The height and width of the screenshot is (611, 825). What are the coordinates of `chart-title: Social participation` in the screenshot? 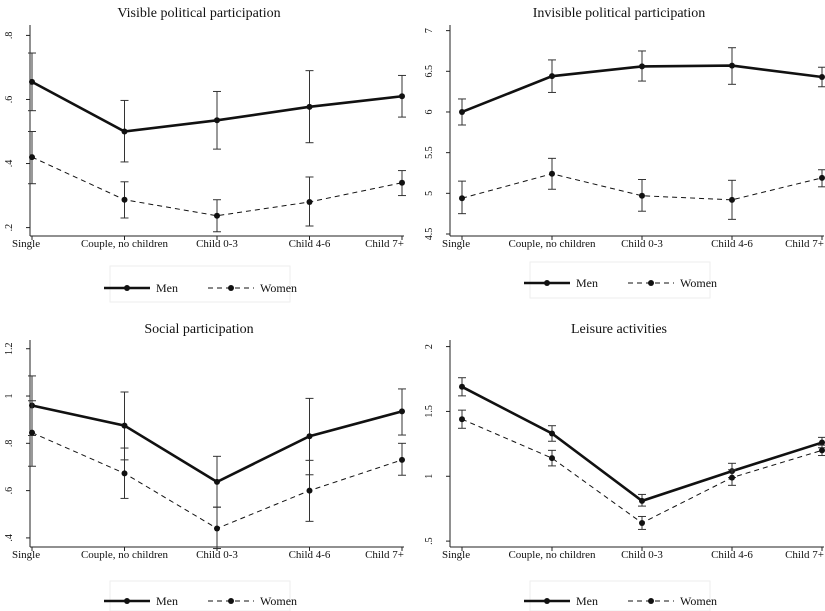 It's located at (198, 329).